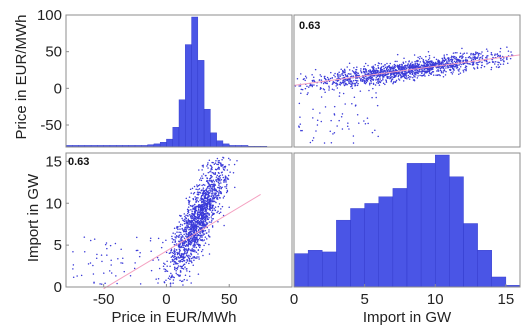 The height and width of the screenshot is (329, 521). I want to click on import-y-tick-label: 0, so click(58, 287).